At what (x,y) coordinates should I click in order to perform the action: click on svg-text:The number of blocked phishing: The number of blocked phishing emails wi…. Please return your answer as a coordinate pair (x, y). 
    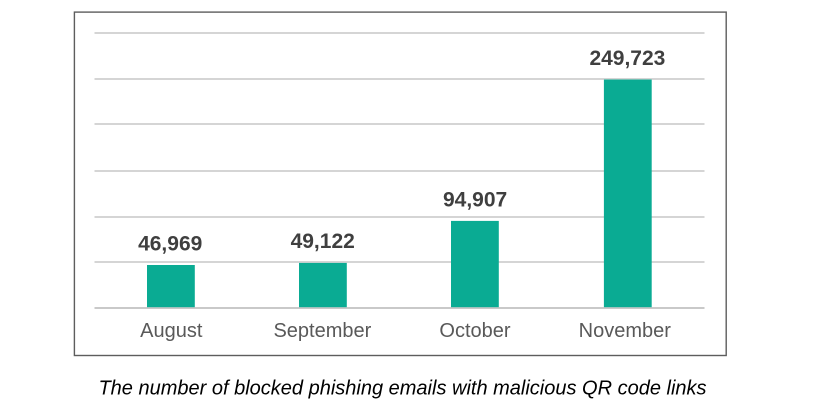
    Looking at the image, I should click on (402, 389).